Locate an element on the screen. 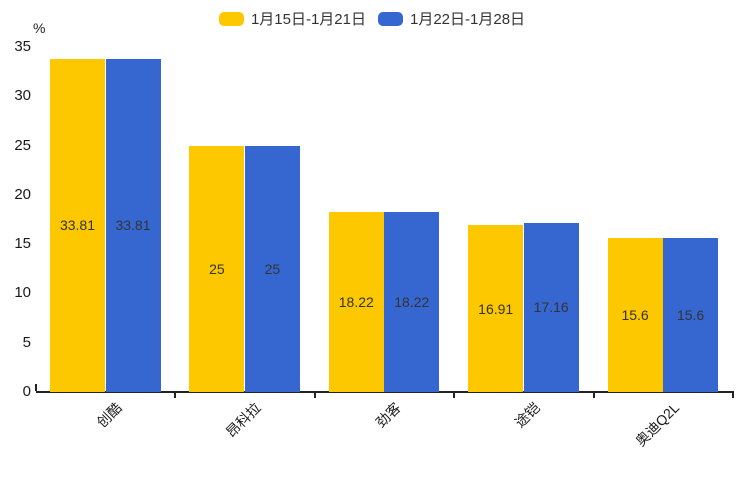 This screenshot has height=496, width=744. y-axis-tick-label: 35 is located at coordinates (22, 46).